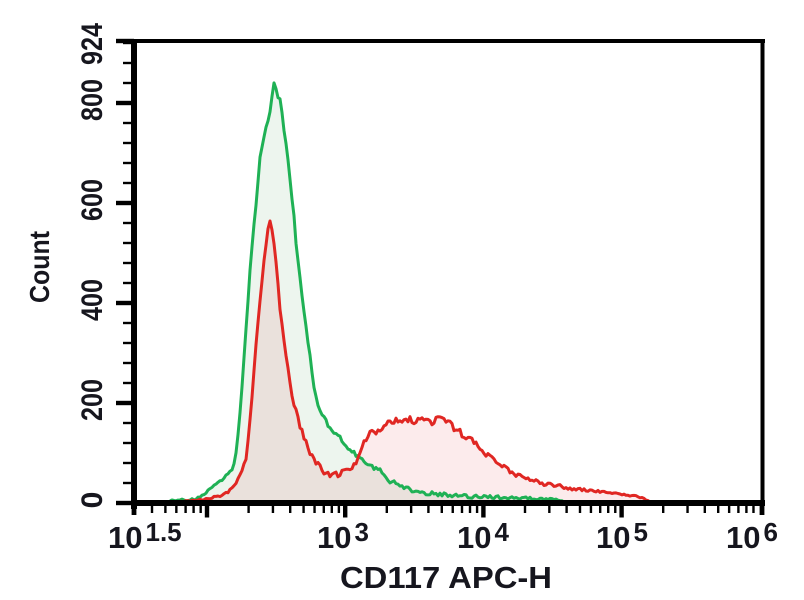 This screenshot has width=804, height=600. What do you see at coordinates (92, 500) in the screenshot?
I see `svg-text: 0` at bounding box center [92, 500].